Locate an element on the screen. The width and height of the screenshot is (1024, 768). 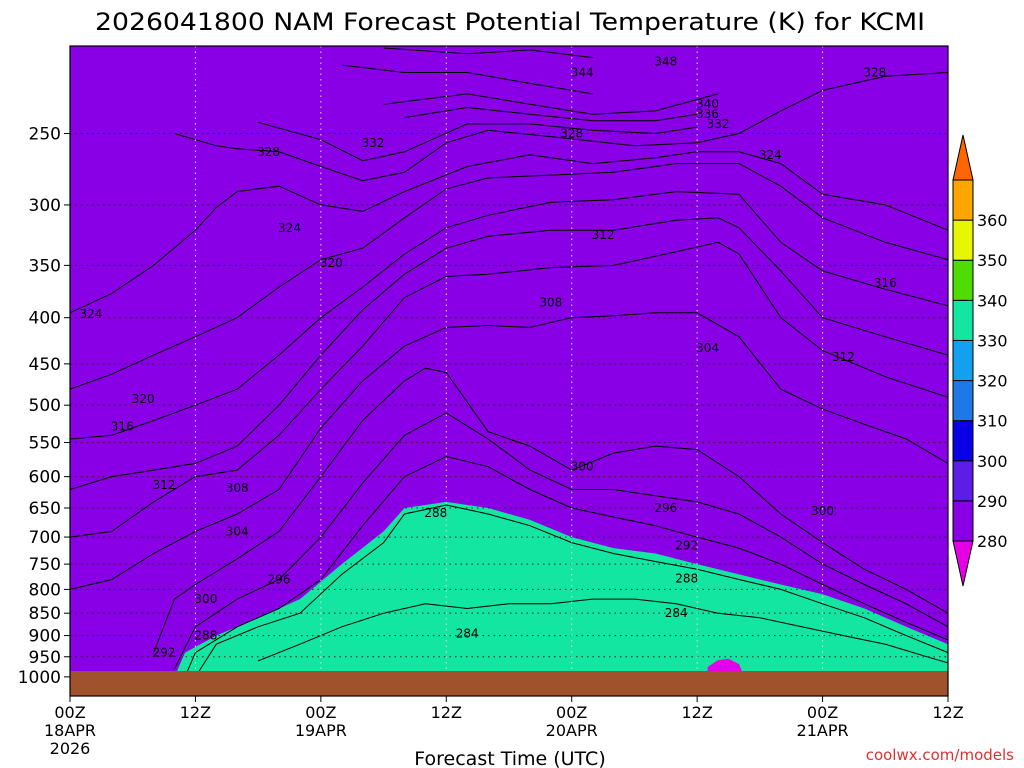
colorbar-label: 320 is located at coordinates (992, 381).